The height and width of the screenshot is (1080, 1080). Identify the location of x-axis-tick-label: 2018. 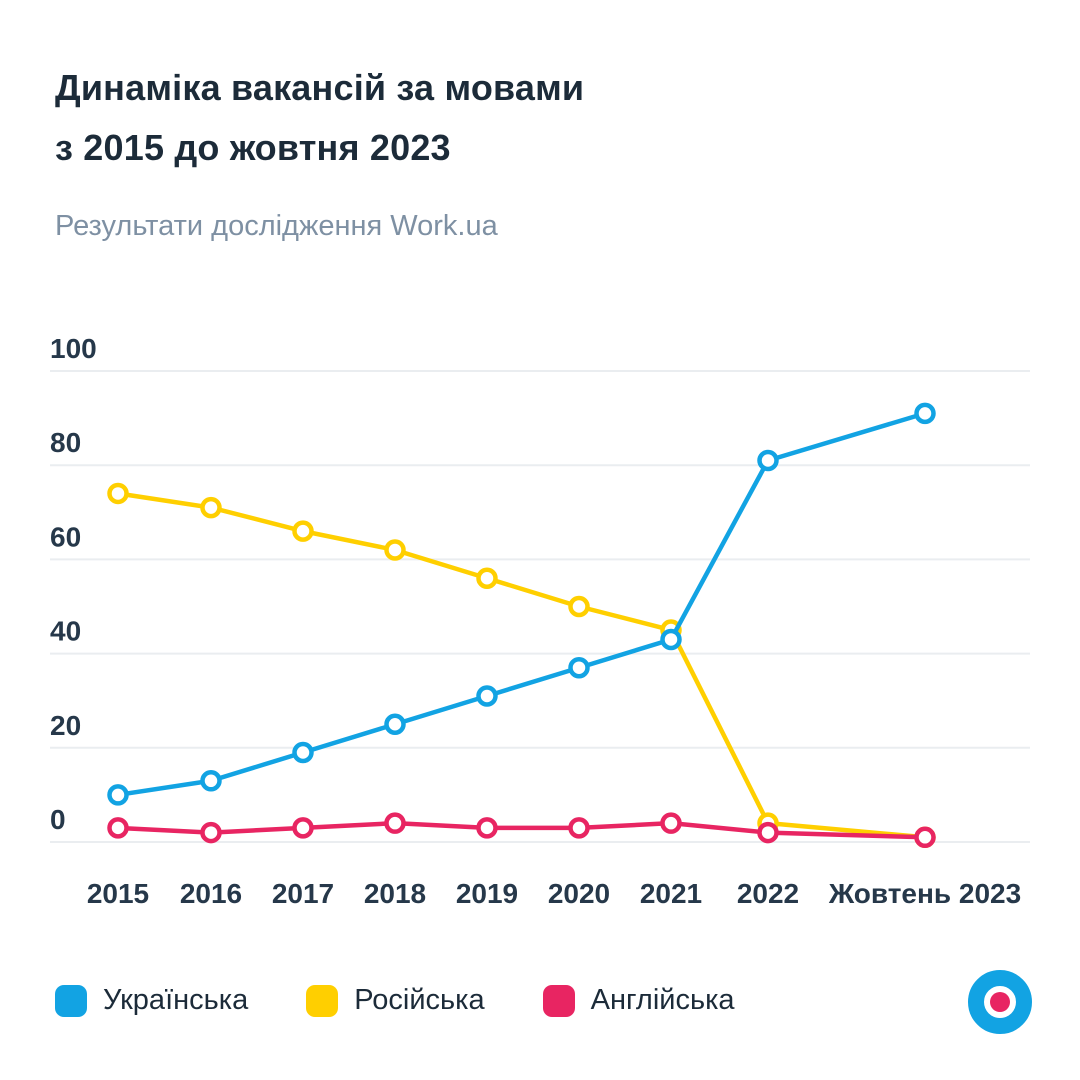
(395, 893).